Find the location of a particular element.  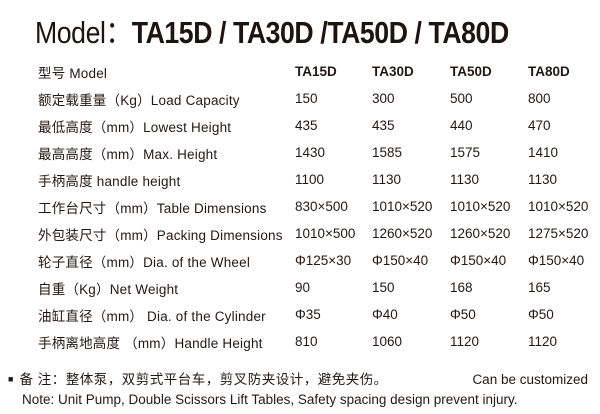

table-row-max-height: 最高高度（mm）Max. Height 1430 1585 1575 1410 is located at coordinates (318, 152).